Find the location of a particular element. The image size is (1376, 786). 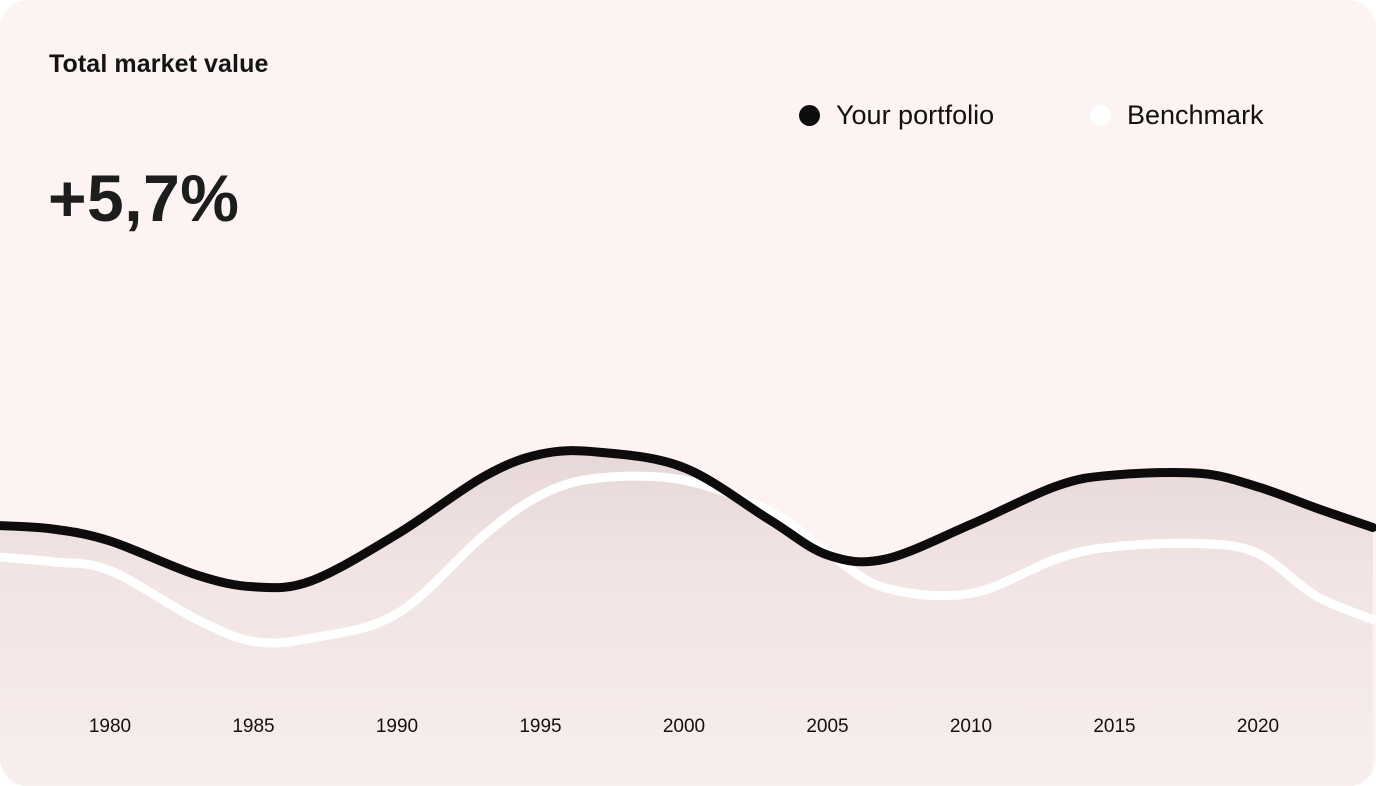

x-axis: 1980 1985 1990 1995 2000 2005 2010 2015 2020 is located at coordinates (684, 726).